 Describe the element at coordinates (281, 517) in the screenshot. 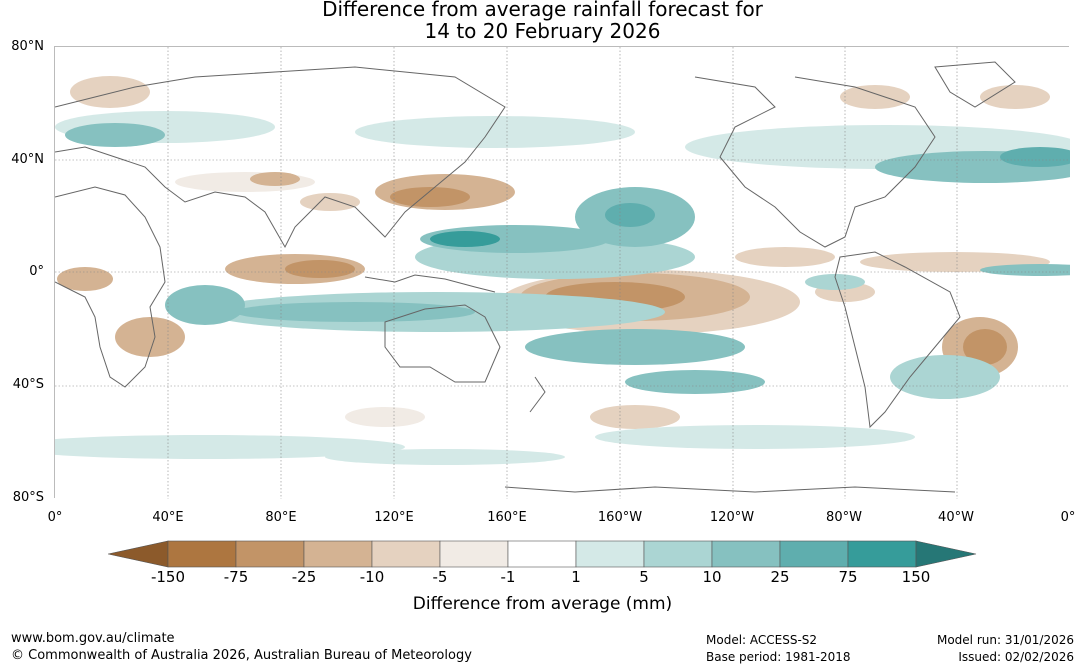

I see `lon-label-80e: 80°E` at that location.